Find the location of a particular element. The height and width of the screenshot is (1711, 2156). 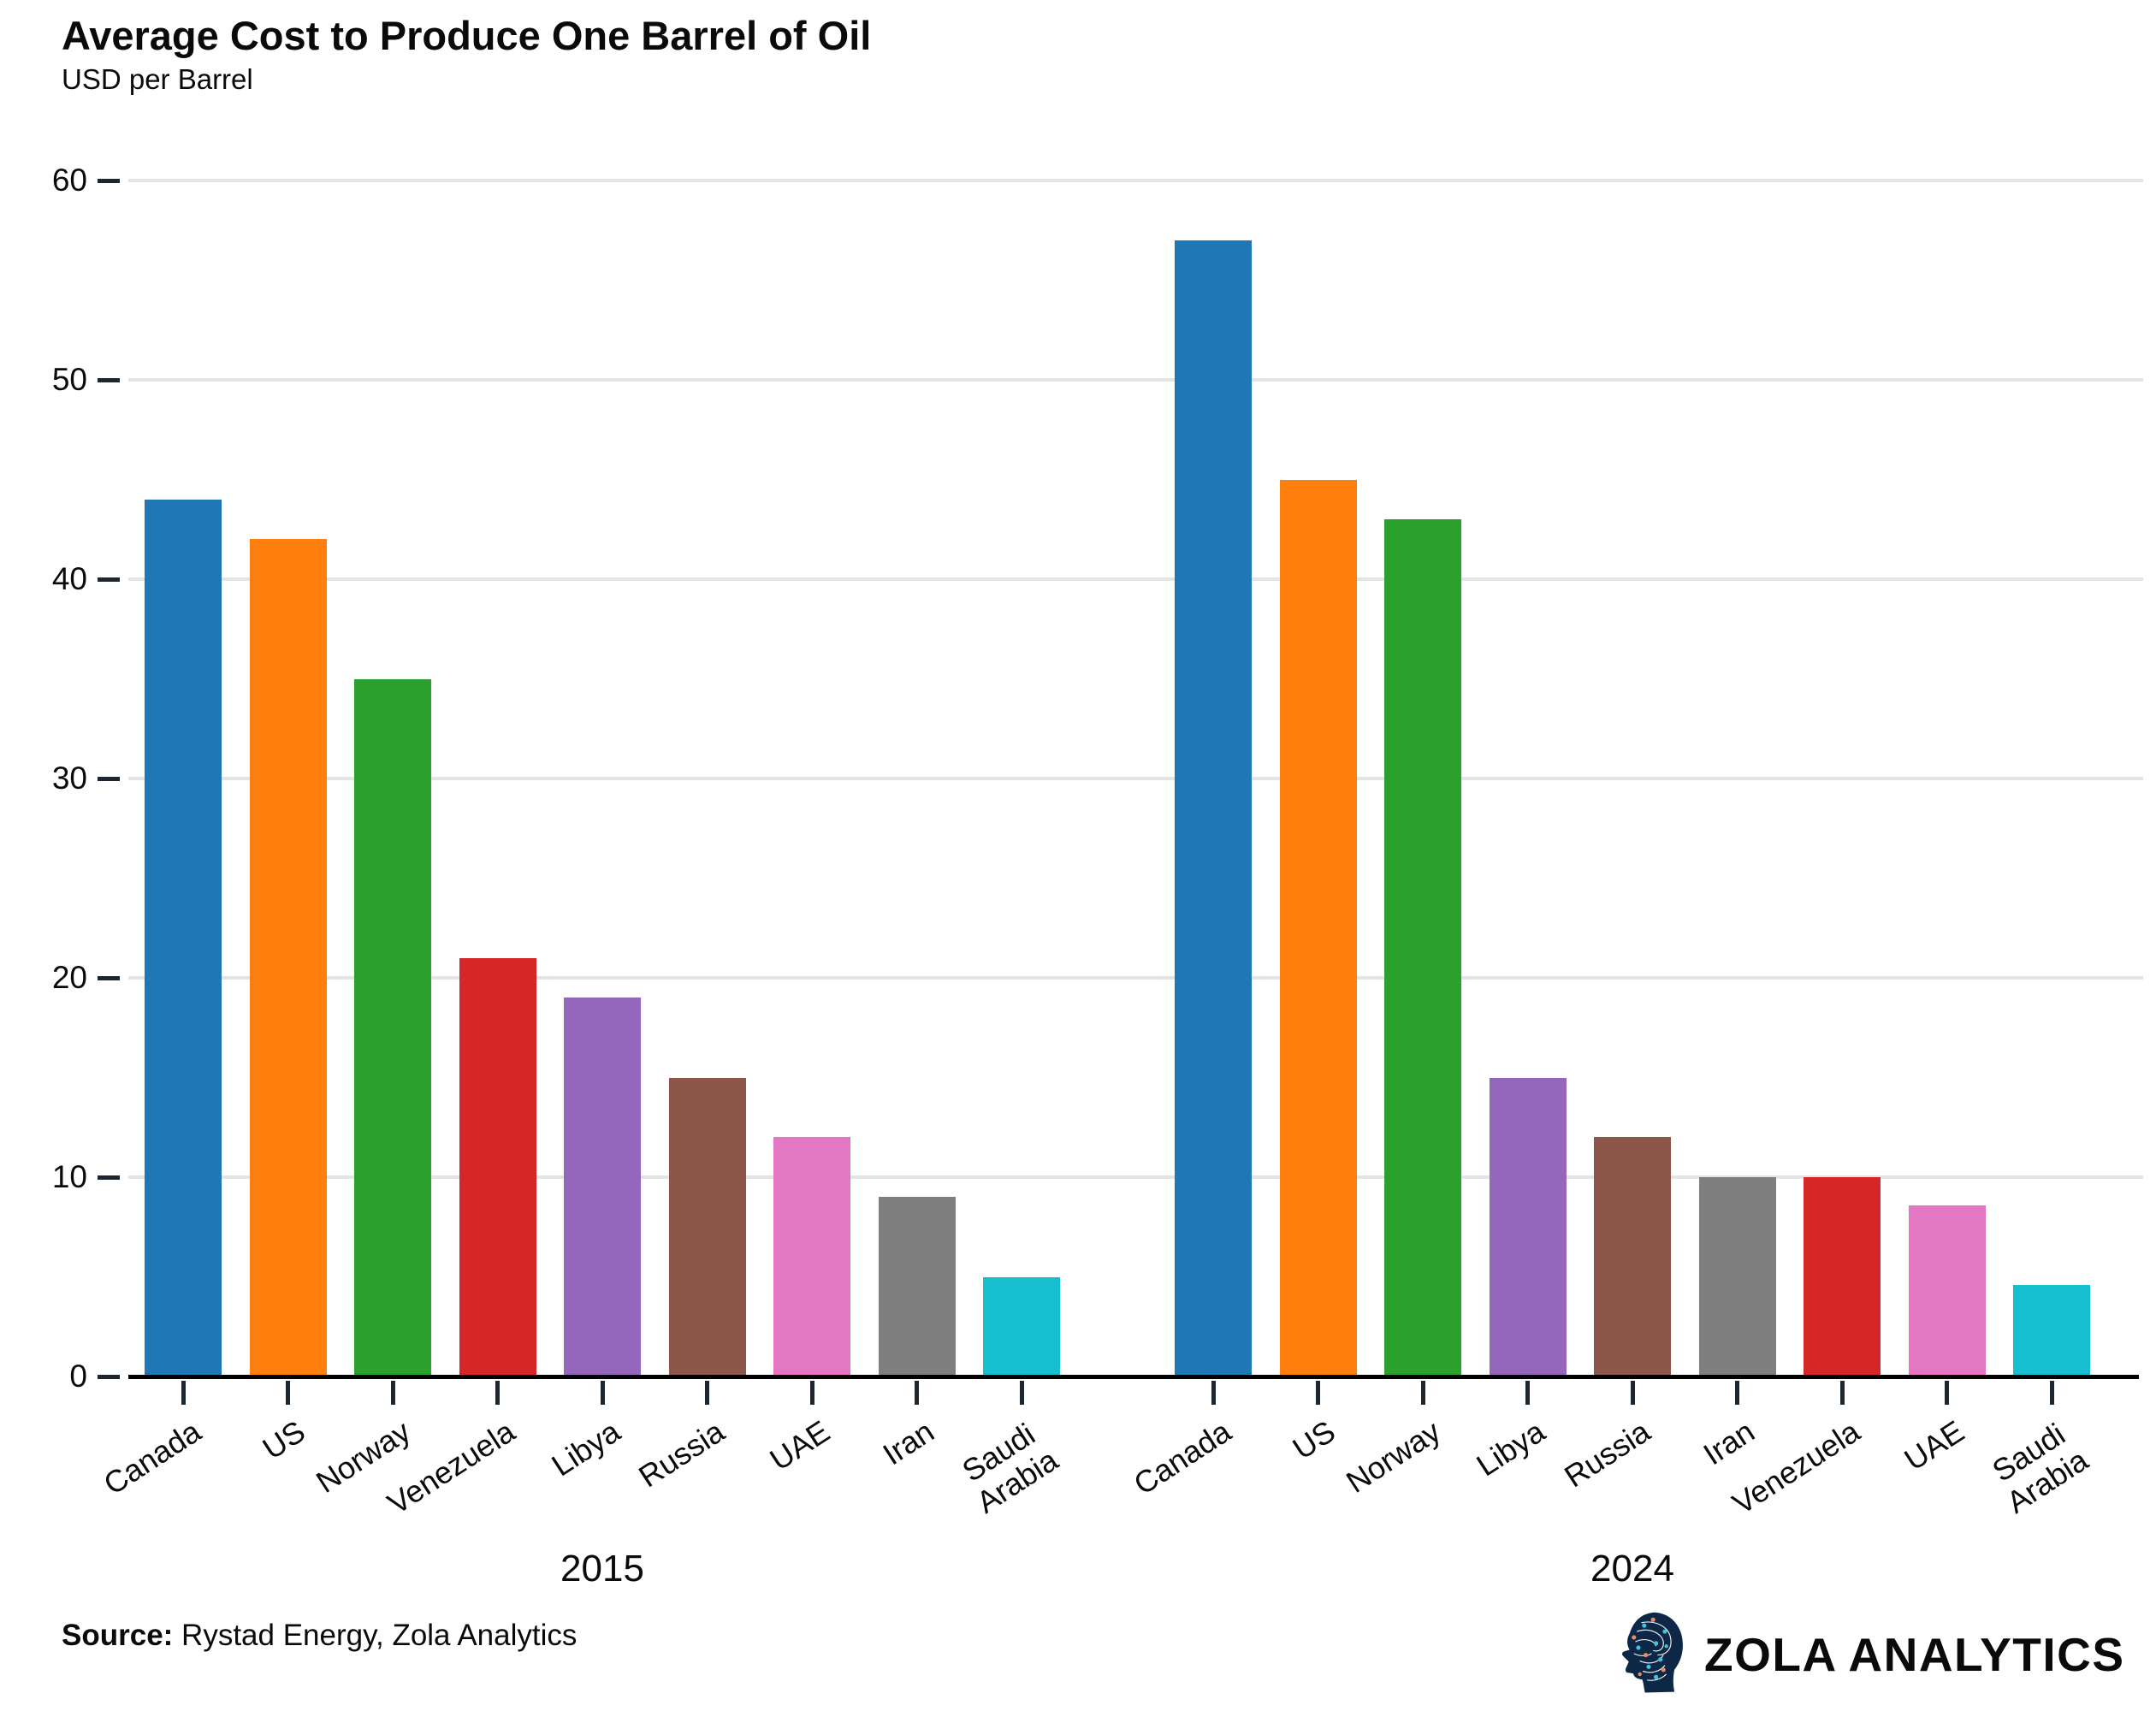

head-silhouette is located at coordinates (1652, 1653).